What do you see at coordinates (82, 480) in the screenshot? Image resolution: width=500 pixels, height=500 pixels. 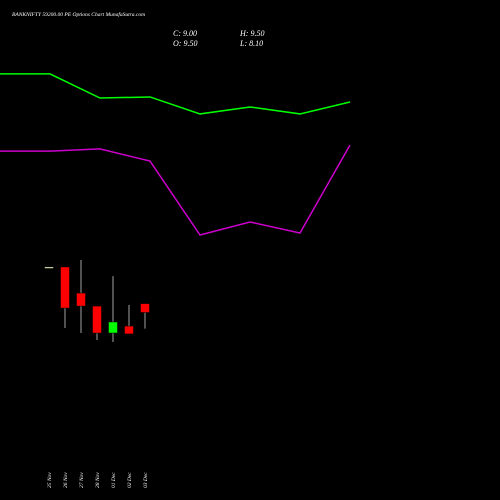 I see `x-tick-label: 27 Nov` at bounding box center [82, 480].